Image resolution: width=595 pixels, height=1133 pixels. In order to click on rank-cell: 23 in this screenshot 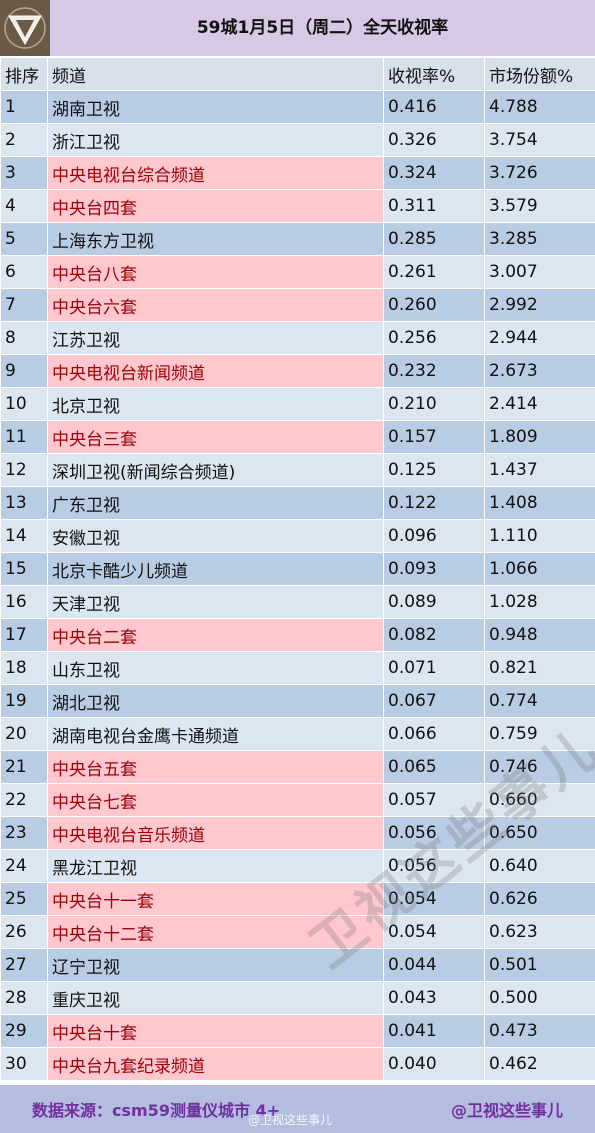, I will do `click(24, 833)`.